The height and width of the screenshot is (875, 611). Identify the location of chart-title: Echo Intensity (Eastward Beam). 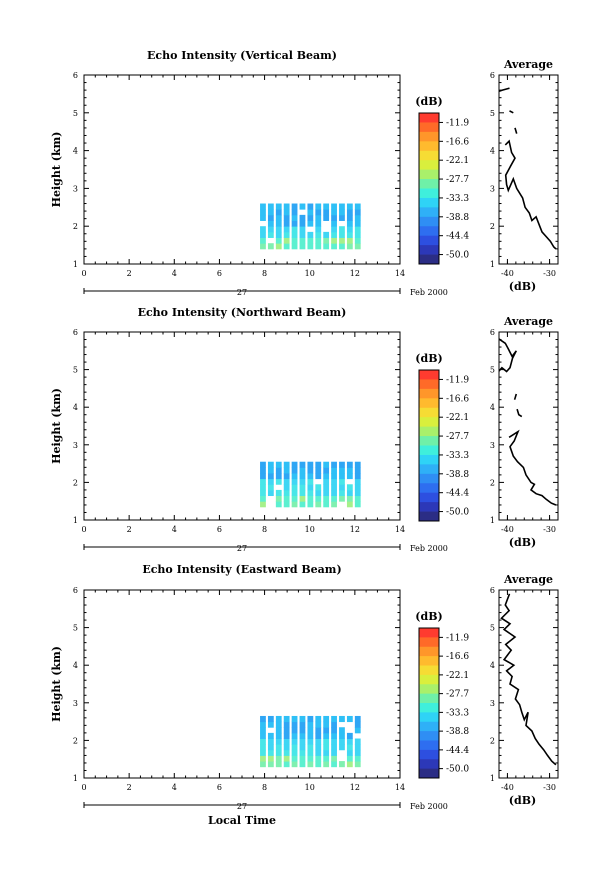
(241, 569).